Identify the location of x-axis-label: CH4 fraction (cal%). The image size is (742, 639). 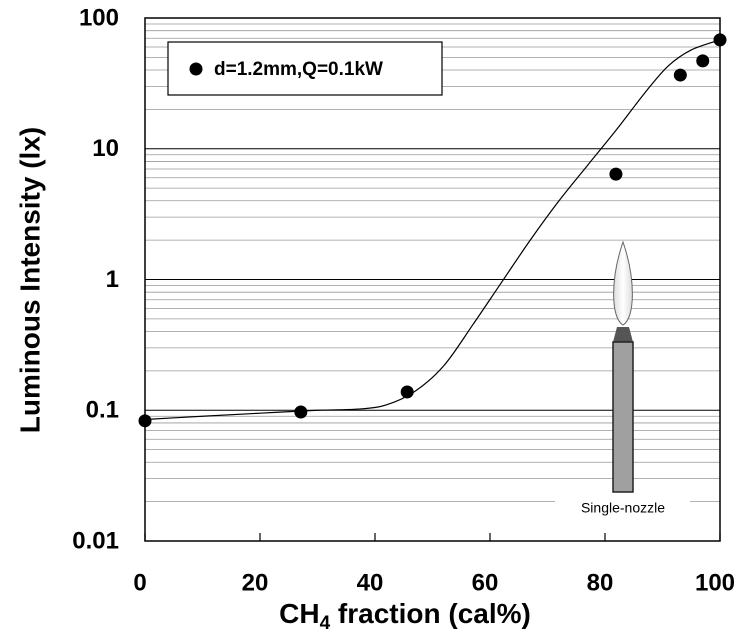
(405, 616).